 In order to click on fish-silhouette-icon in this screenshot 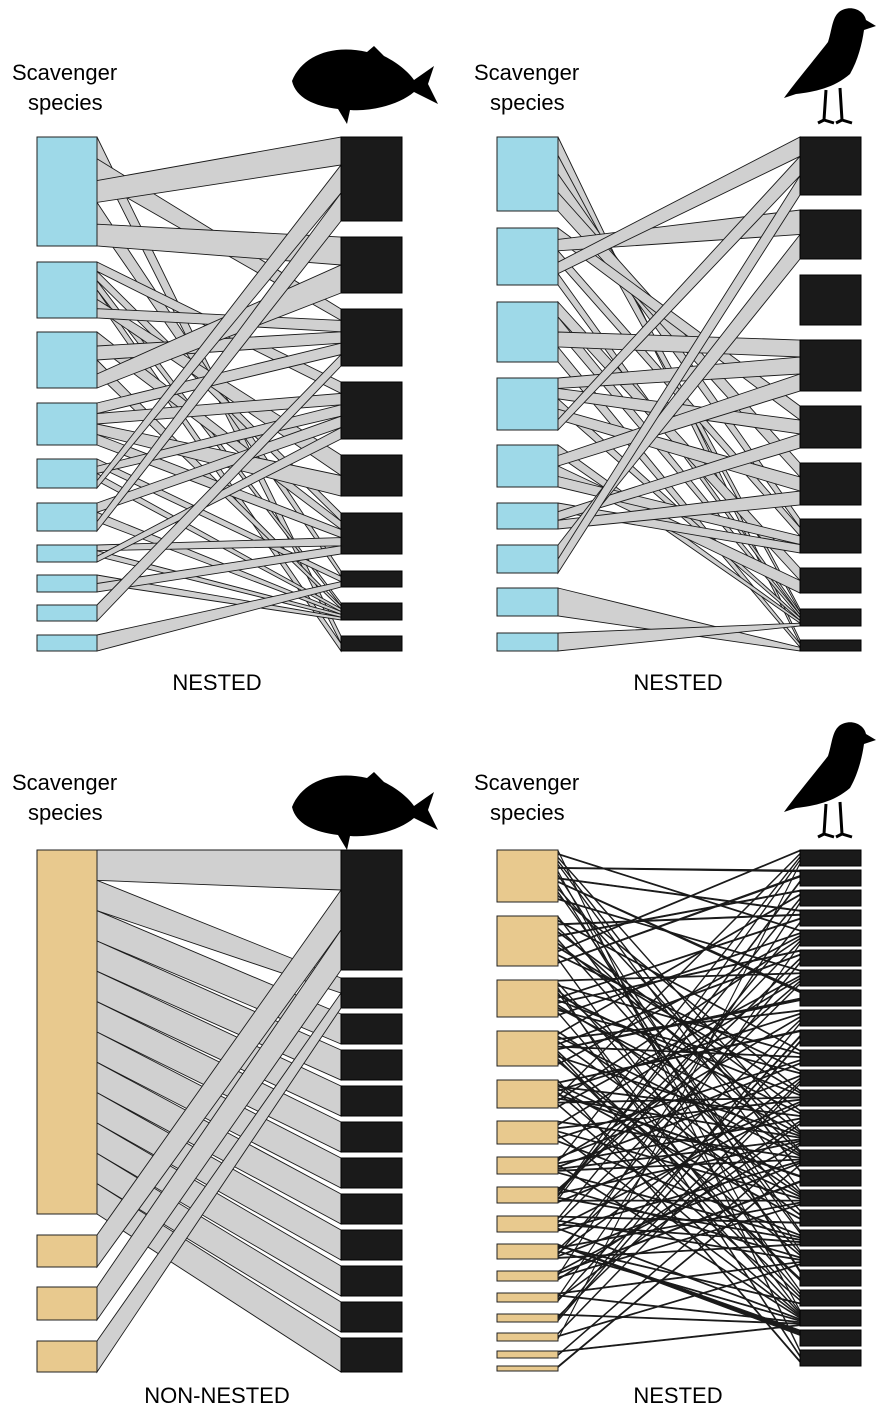, I will do `click(365, 811)`.